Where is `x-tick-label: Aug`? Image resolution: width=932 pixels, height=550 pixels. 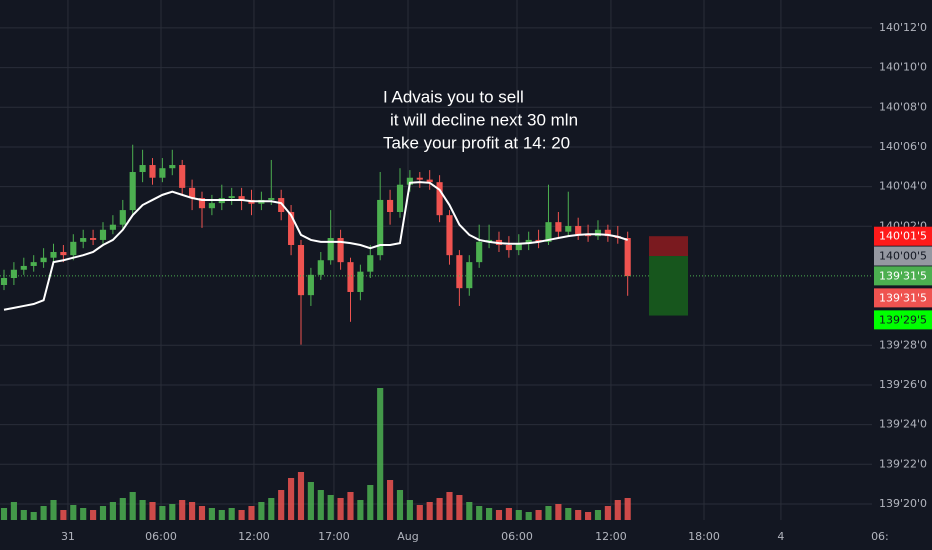 x-tick-label: Aug is located at coordinates (407, 536).